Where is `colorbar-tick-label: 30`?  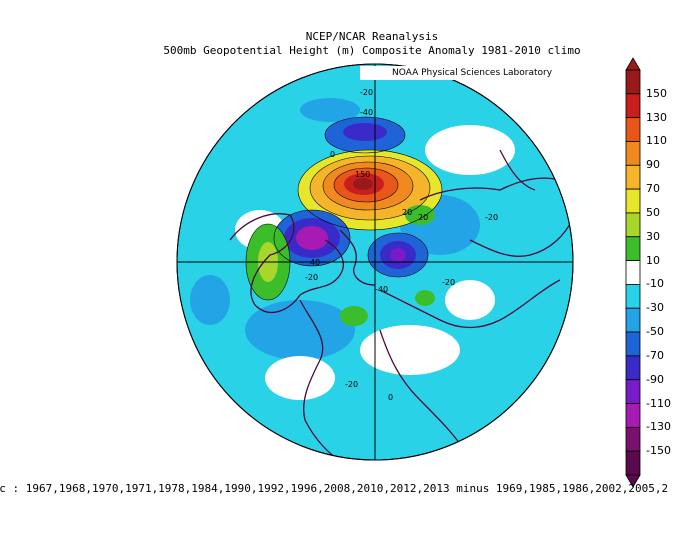 colorbar-tick-label: 30 is located at coordinates (653, 236).